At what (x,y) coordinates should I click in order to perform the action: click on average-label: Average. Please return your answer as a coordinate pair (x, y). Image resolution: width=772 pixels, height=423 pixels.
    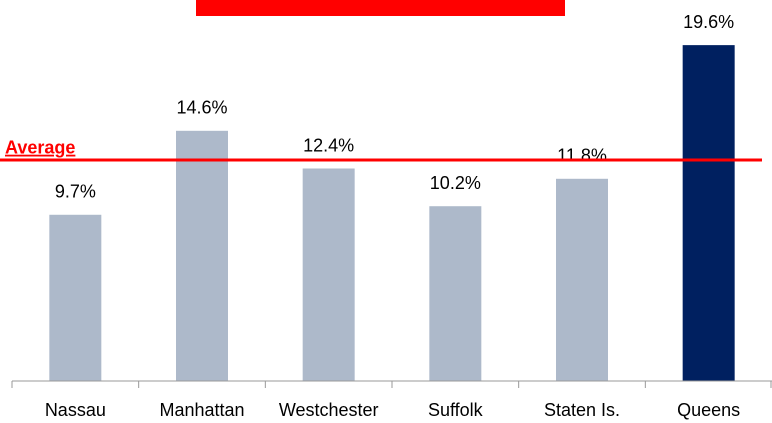
    Looking at the image, I should click on (40, 148).